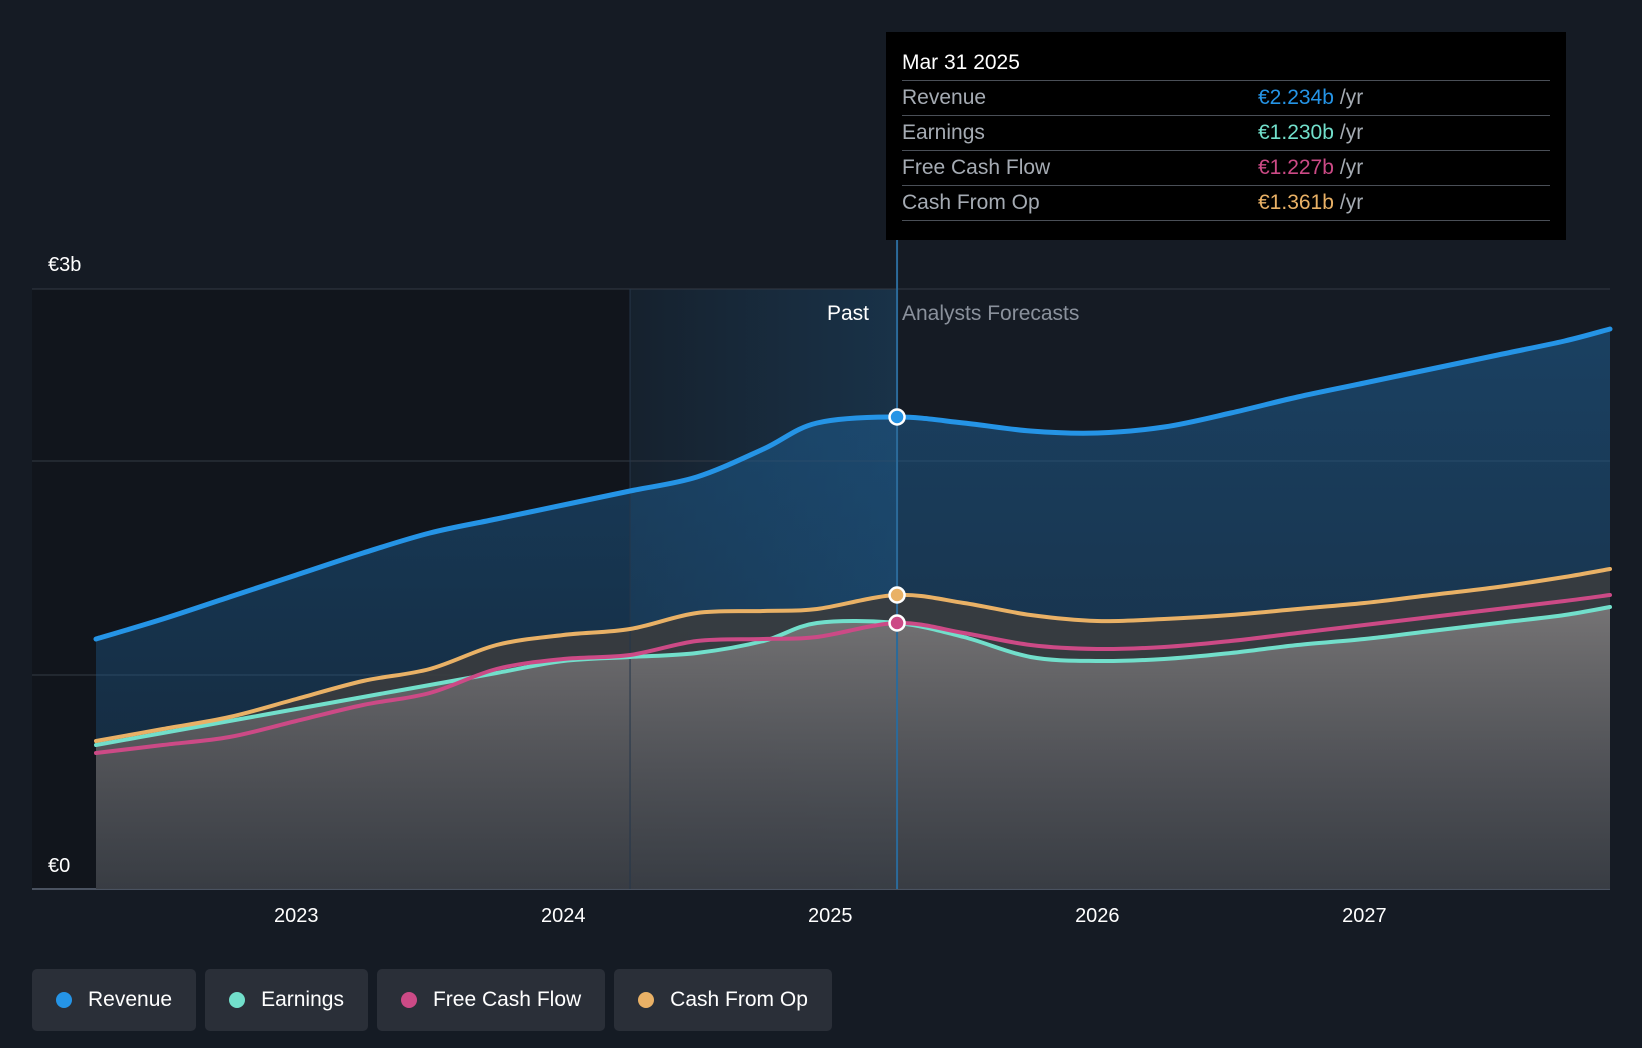 The height and width of the screenshot is (1048, 1642). I want to click on revenue-dot-icon, so click(64, 1000).